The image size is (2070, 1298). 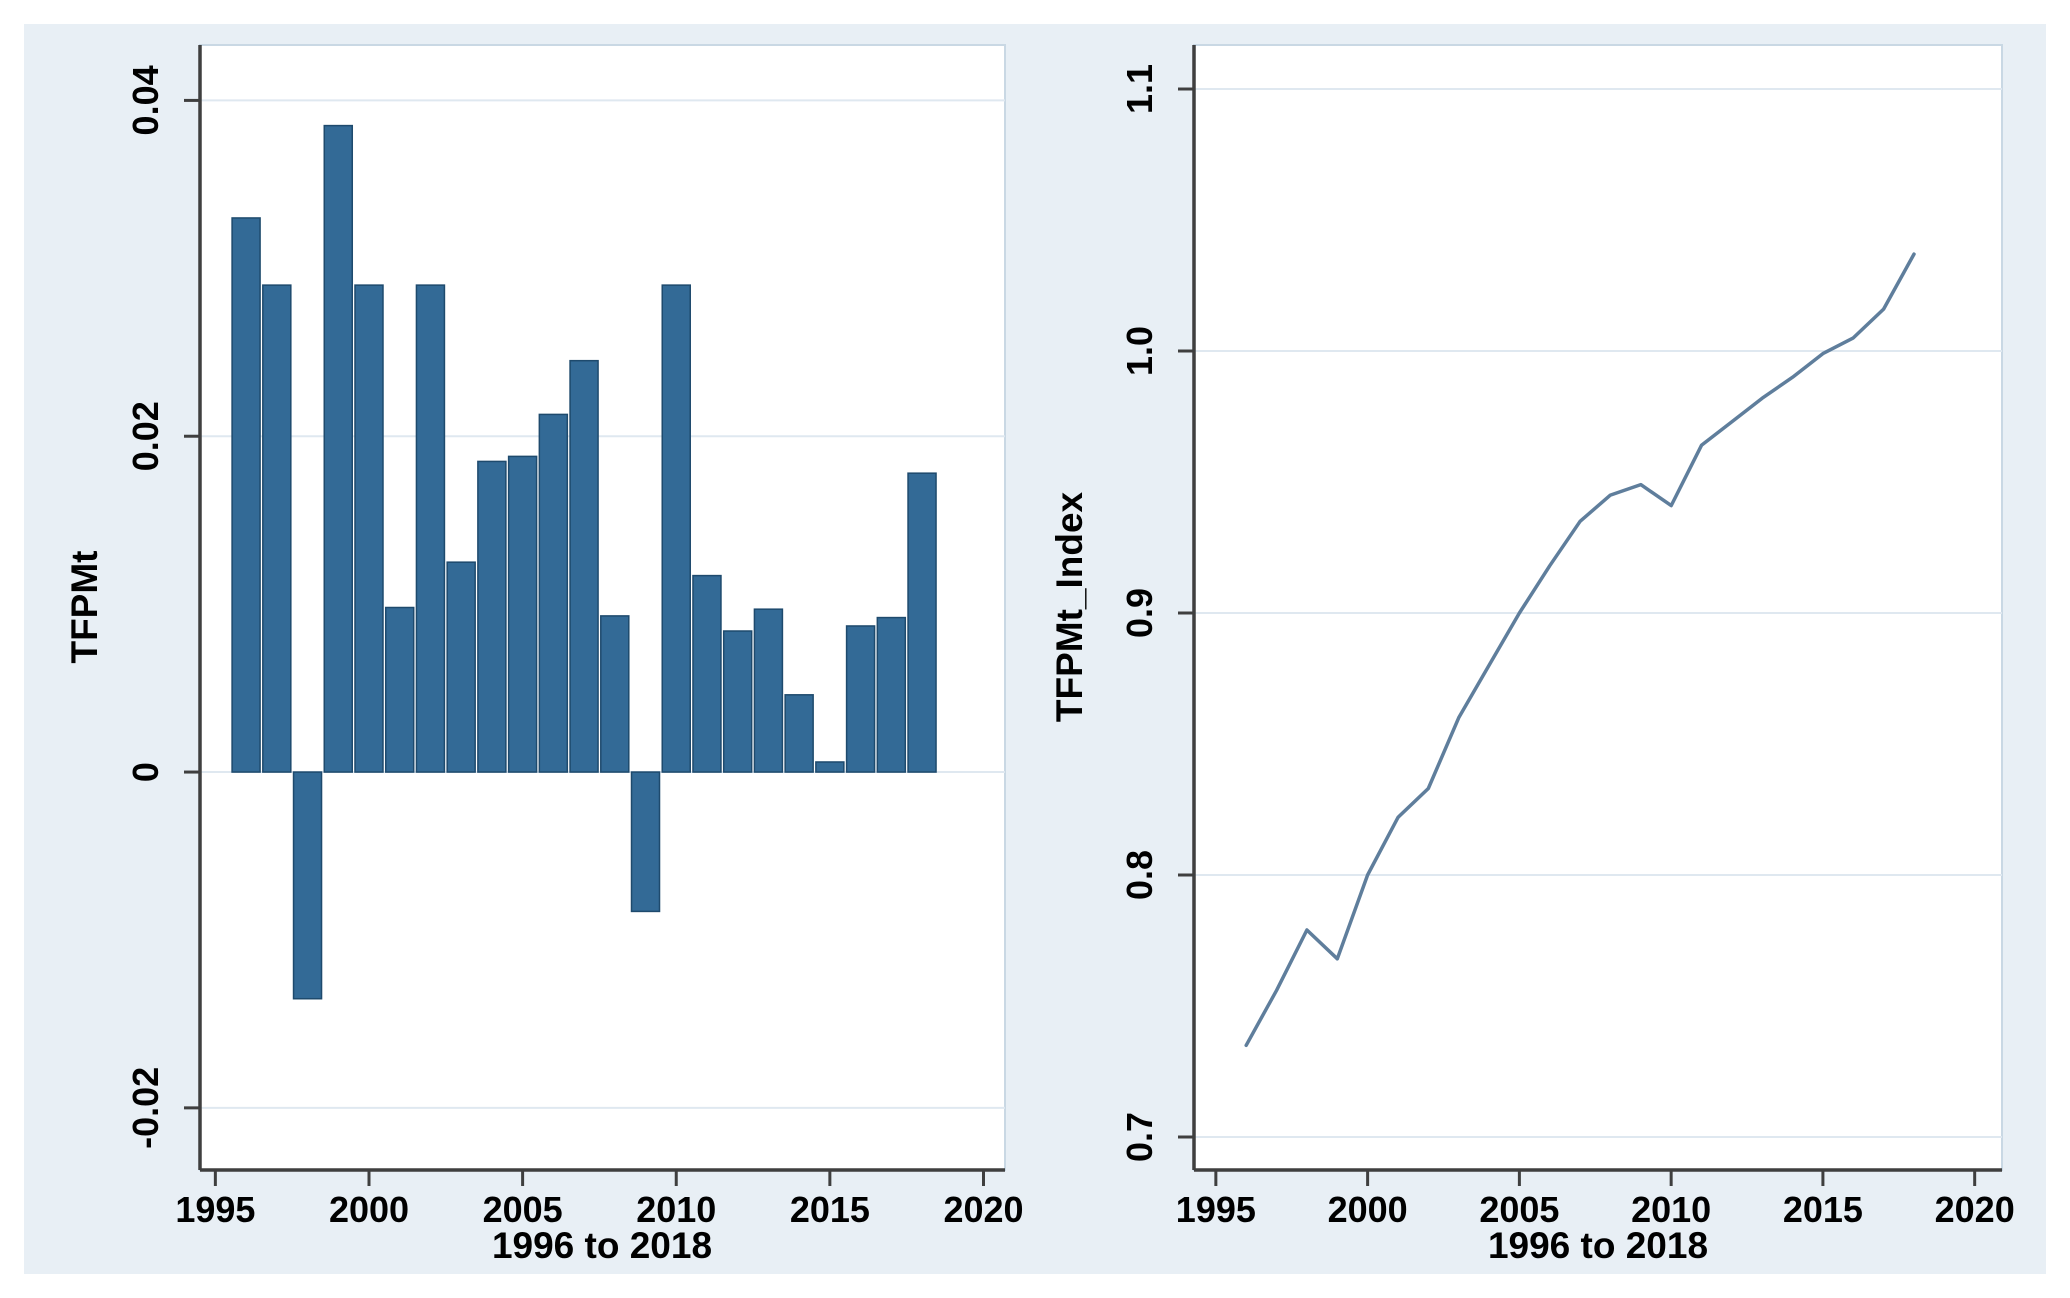 What do you see at coordinates (145, 1108) in the screenshot?
I see `y-tick-label: -0.02` at bounding box center [145, 1108].